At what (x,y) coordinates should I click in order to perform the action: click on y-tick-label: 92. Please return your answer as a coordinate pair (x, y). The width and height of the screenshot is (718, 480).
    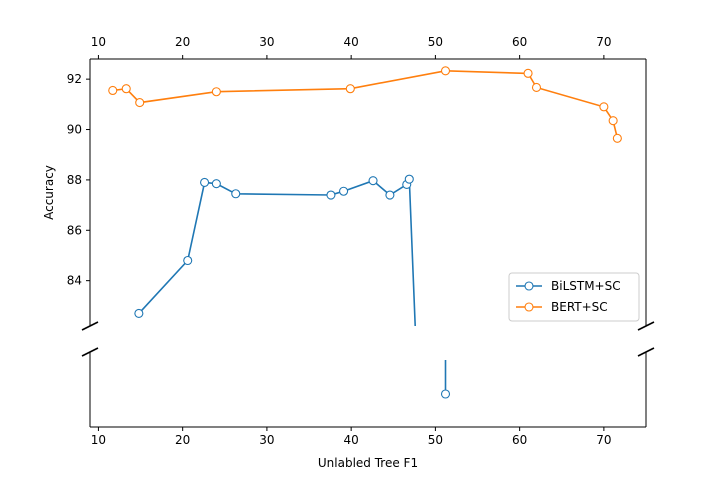
    Looking at the image, I should click on (74, 79).